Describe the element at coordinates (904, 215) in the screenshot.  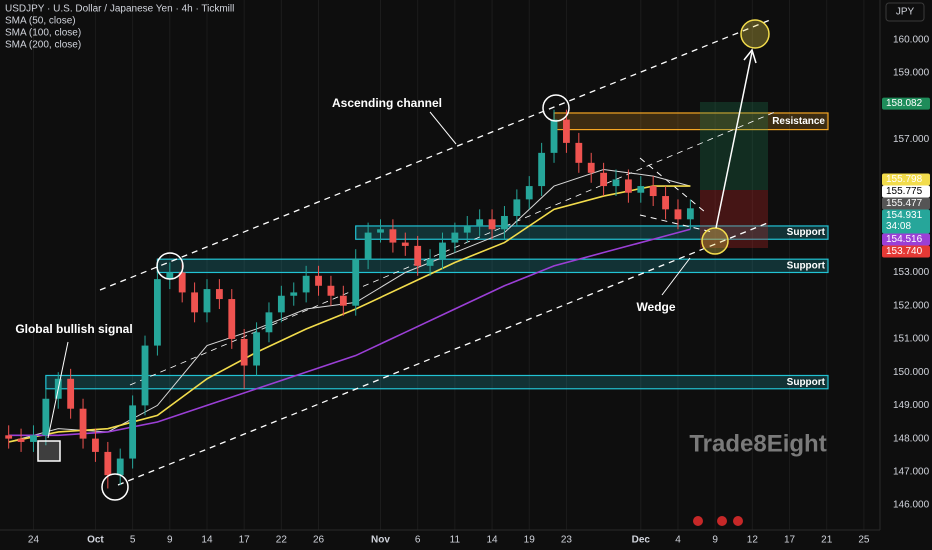
I see `price-label: 154.931` at that location.